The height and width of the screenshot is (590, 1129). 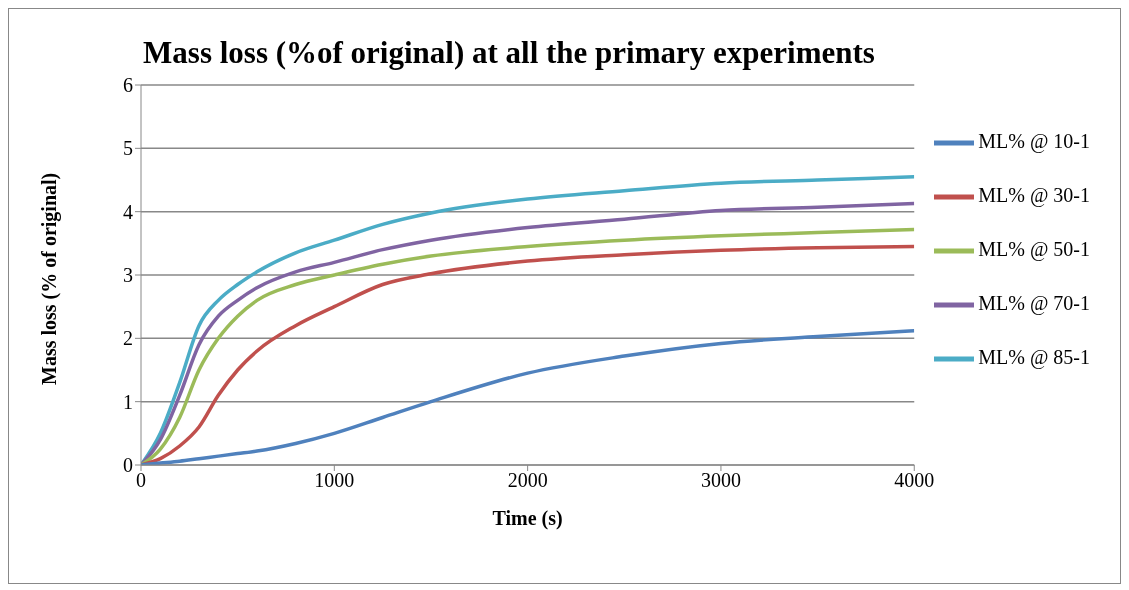 What do you see at coordinates (527, 518) in the screenshot?
I see `x-axis-title: Time (s)` at bounding box center [527, 518].